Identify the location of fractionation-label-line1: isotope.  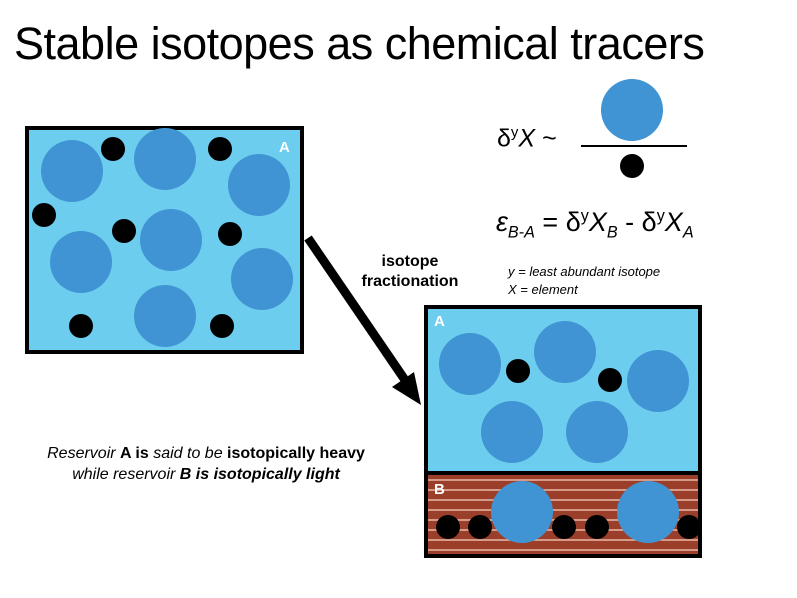
(410, 261).